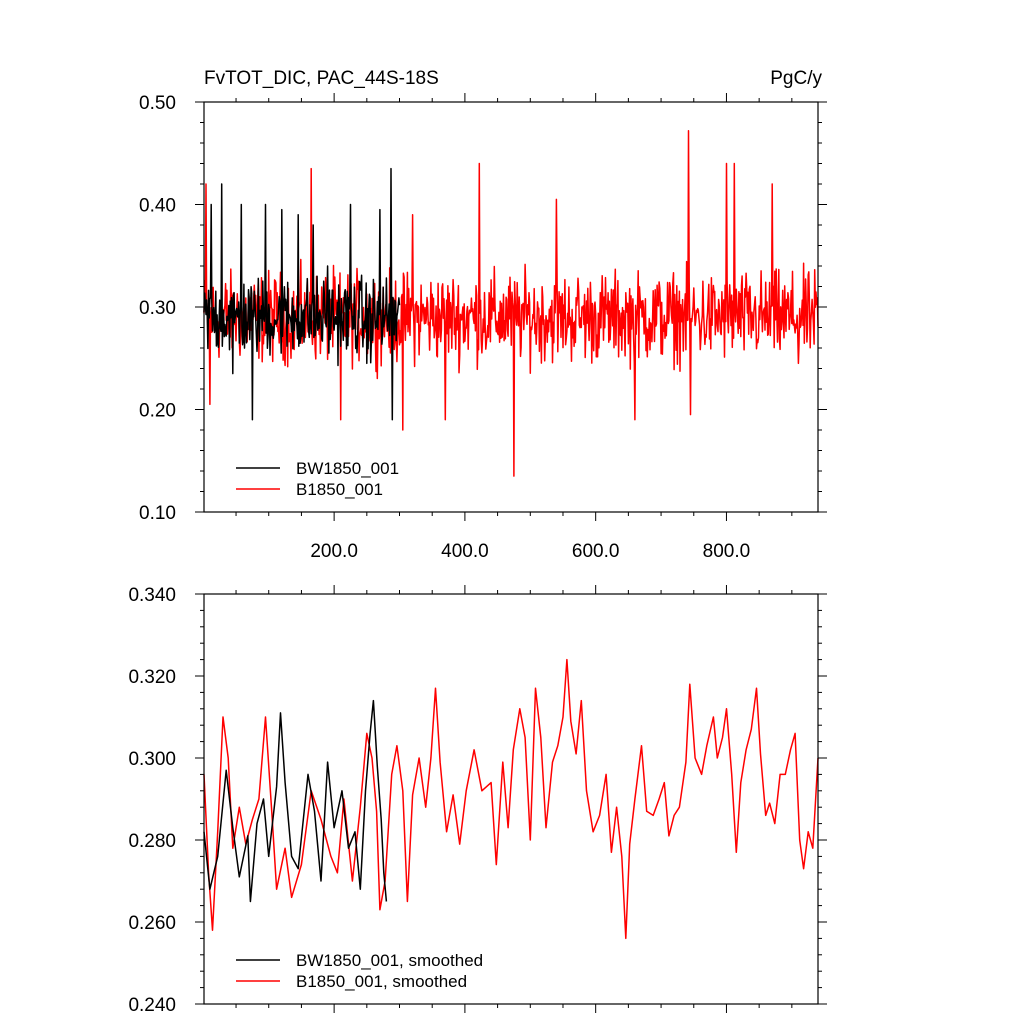  I want to click on bottom-ytick-label: 0.280, so click(152, 841).